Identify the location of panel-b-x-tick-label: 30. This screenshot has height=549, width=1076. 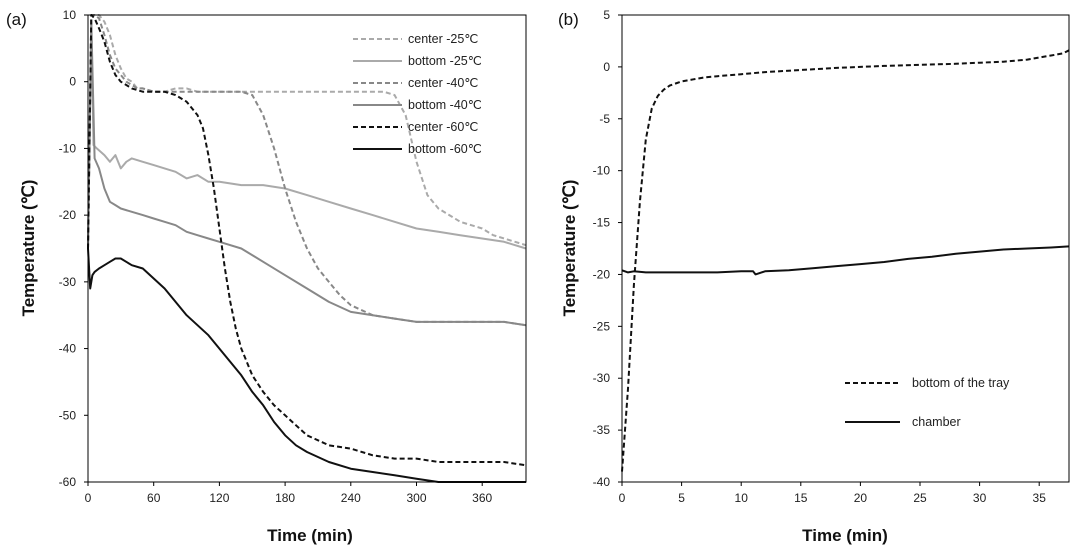
(980, 498).